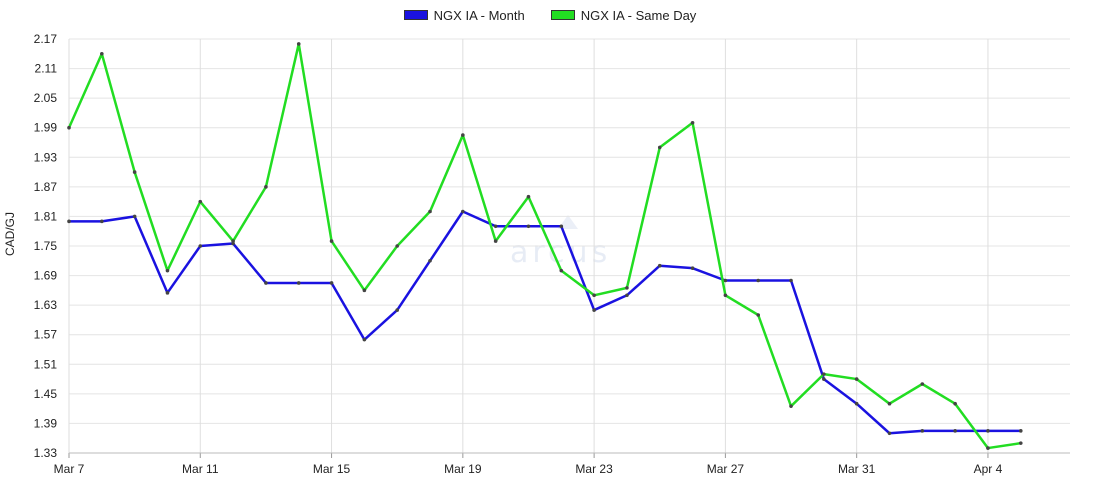 The width and height of the screenshot is (1100, 500). I want to click on legend: NGX IA - Month NGX IA - Same Day, so click(550, 15).